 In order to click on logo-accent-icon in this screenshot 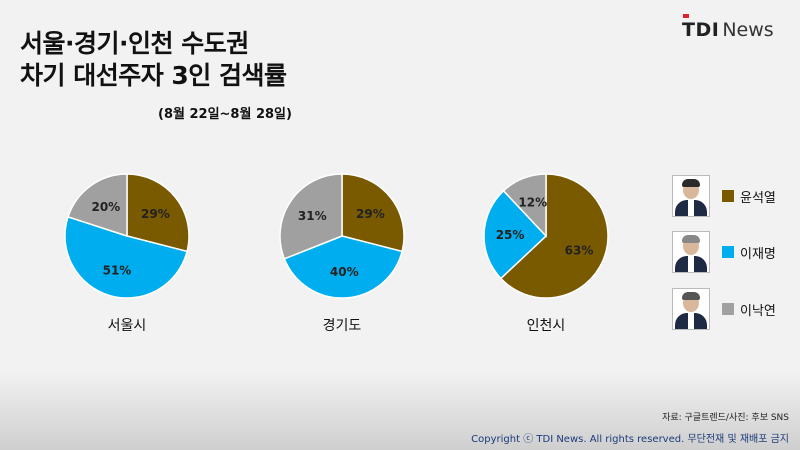, I will do `click(686, 16)`.